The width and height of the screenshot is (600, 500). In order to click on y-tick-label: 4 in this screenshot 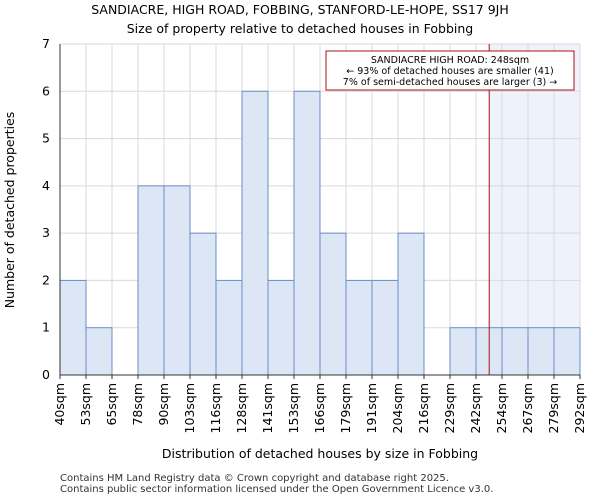, I will do `click(46, 185)`.